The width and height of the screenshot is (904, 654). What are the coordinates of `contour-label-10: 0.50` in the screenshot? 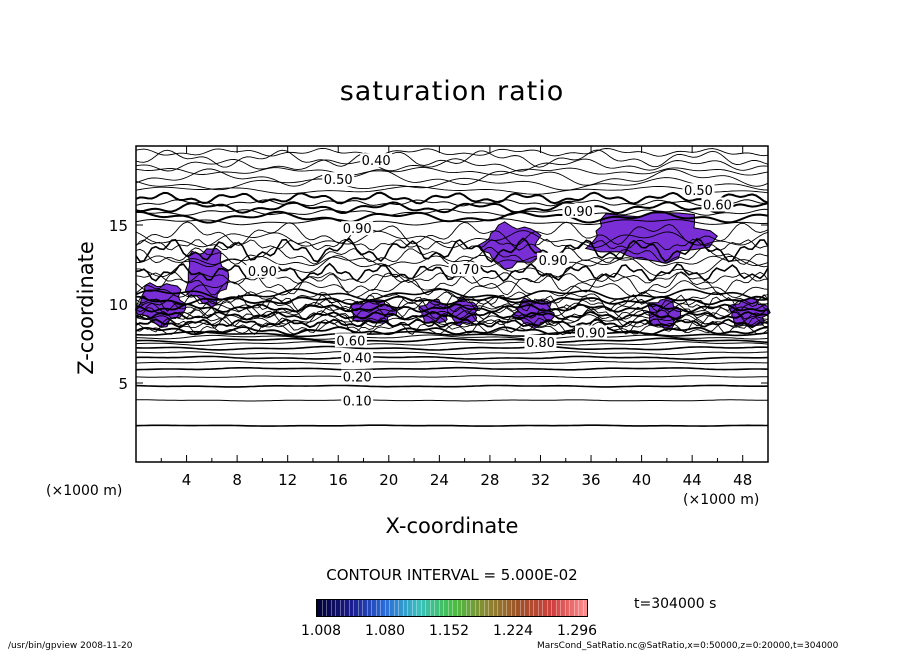 It's located at (698, 191).